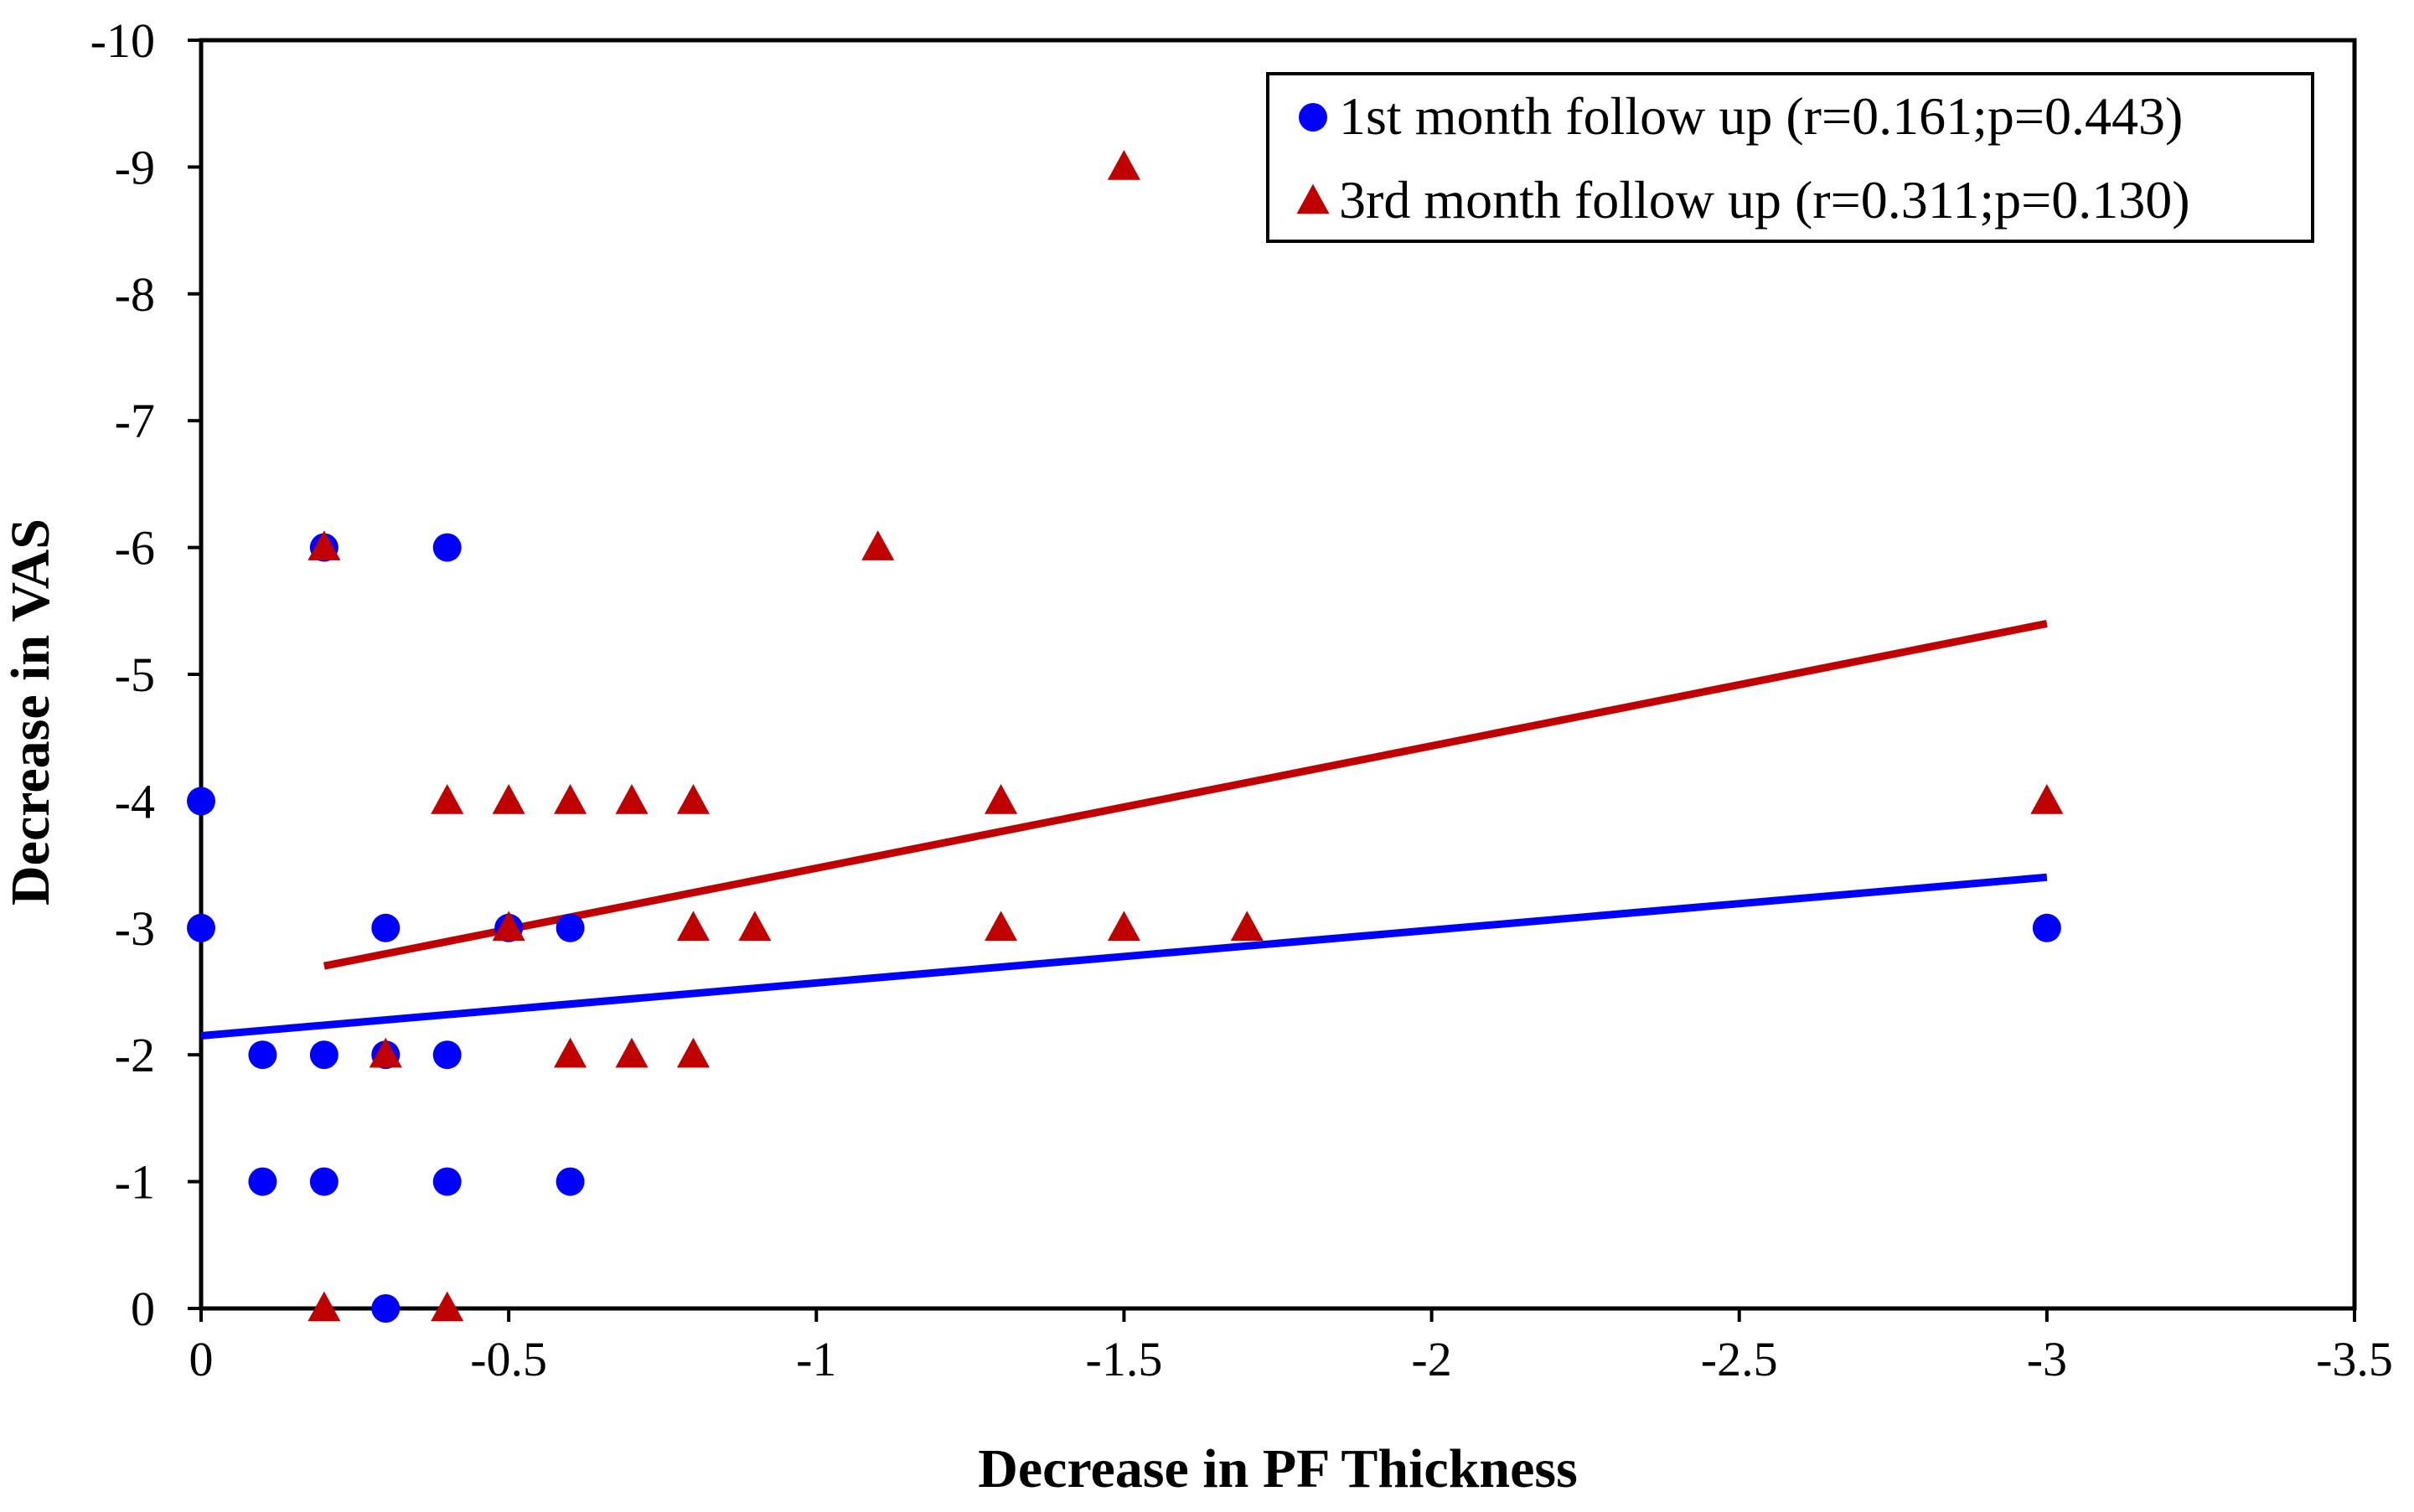  Describe the element at coordinates (30, 712) in the screenshot. I see `y-axis-title: Decrease in VAS` at that location.